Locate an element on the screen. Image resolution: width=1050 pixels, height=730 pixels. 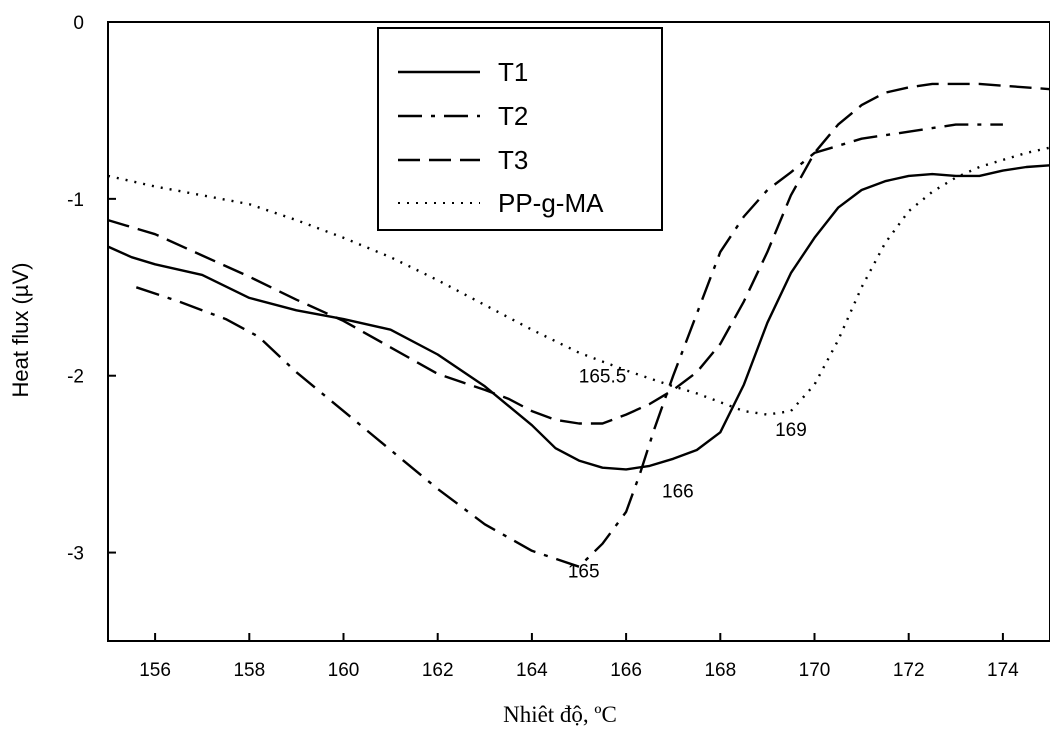
legend-box is located at coordinates (520, 129).